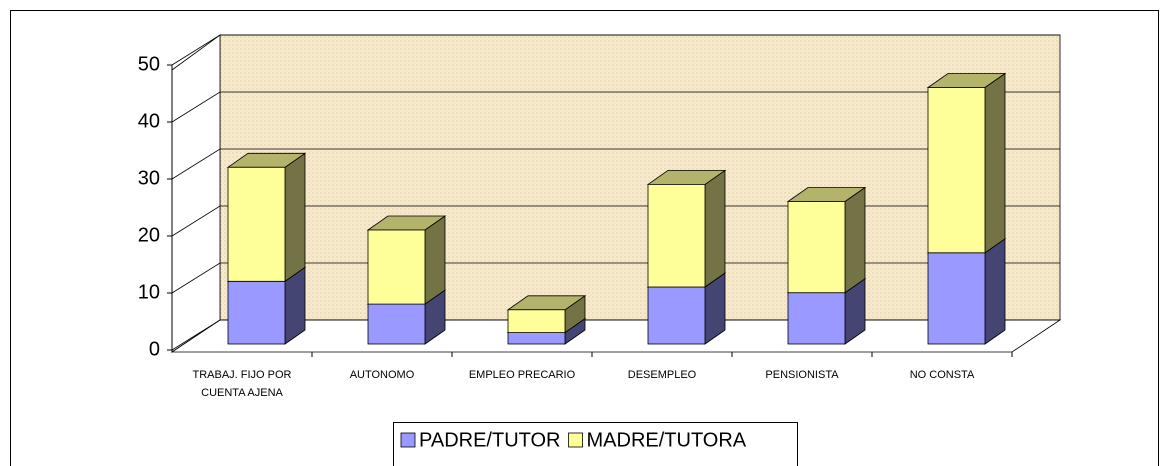 The width and height of the screenshot is (1169, 466). Describe the element at coordinates (382, 375) in the screenshot. I see `x-tick-label: AUTONOMO` at that location.